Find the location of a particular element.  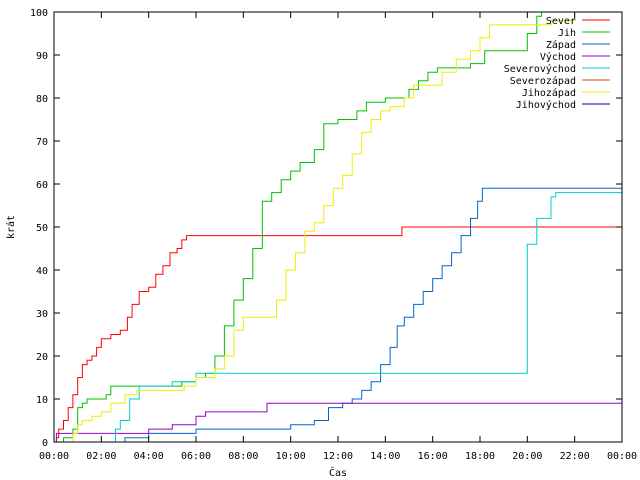

legend-label: Sever is located at coordinates (561, 21).